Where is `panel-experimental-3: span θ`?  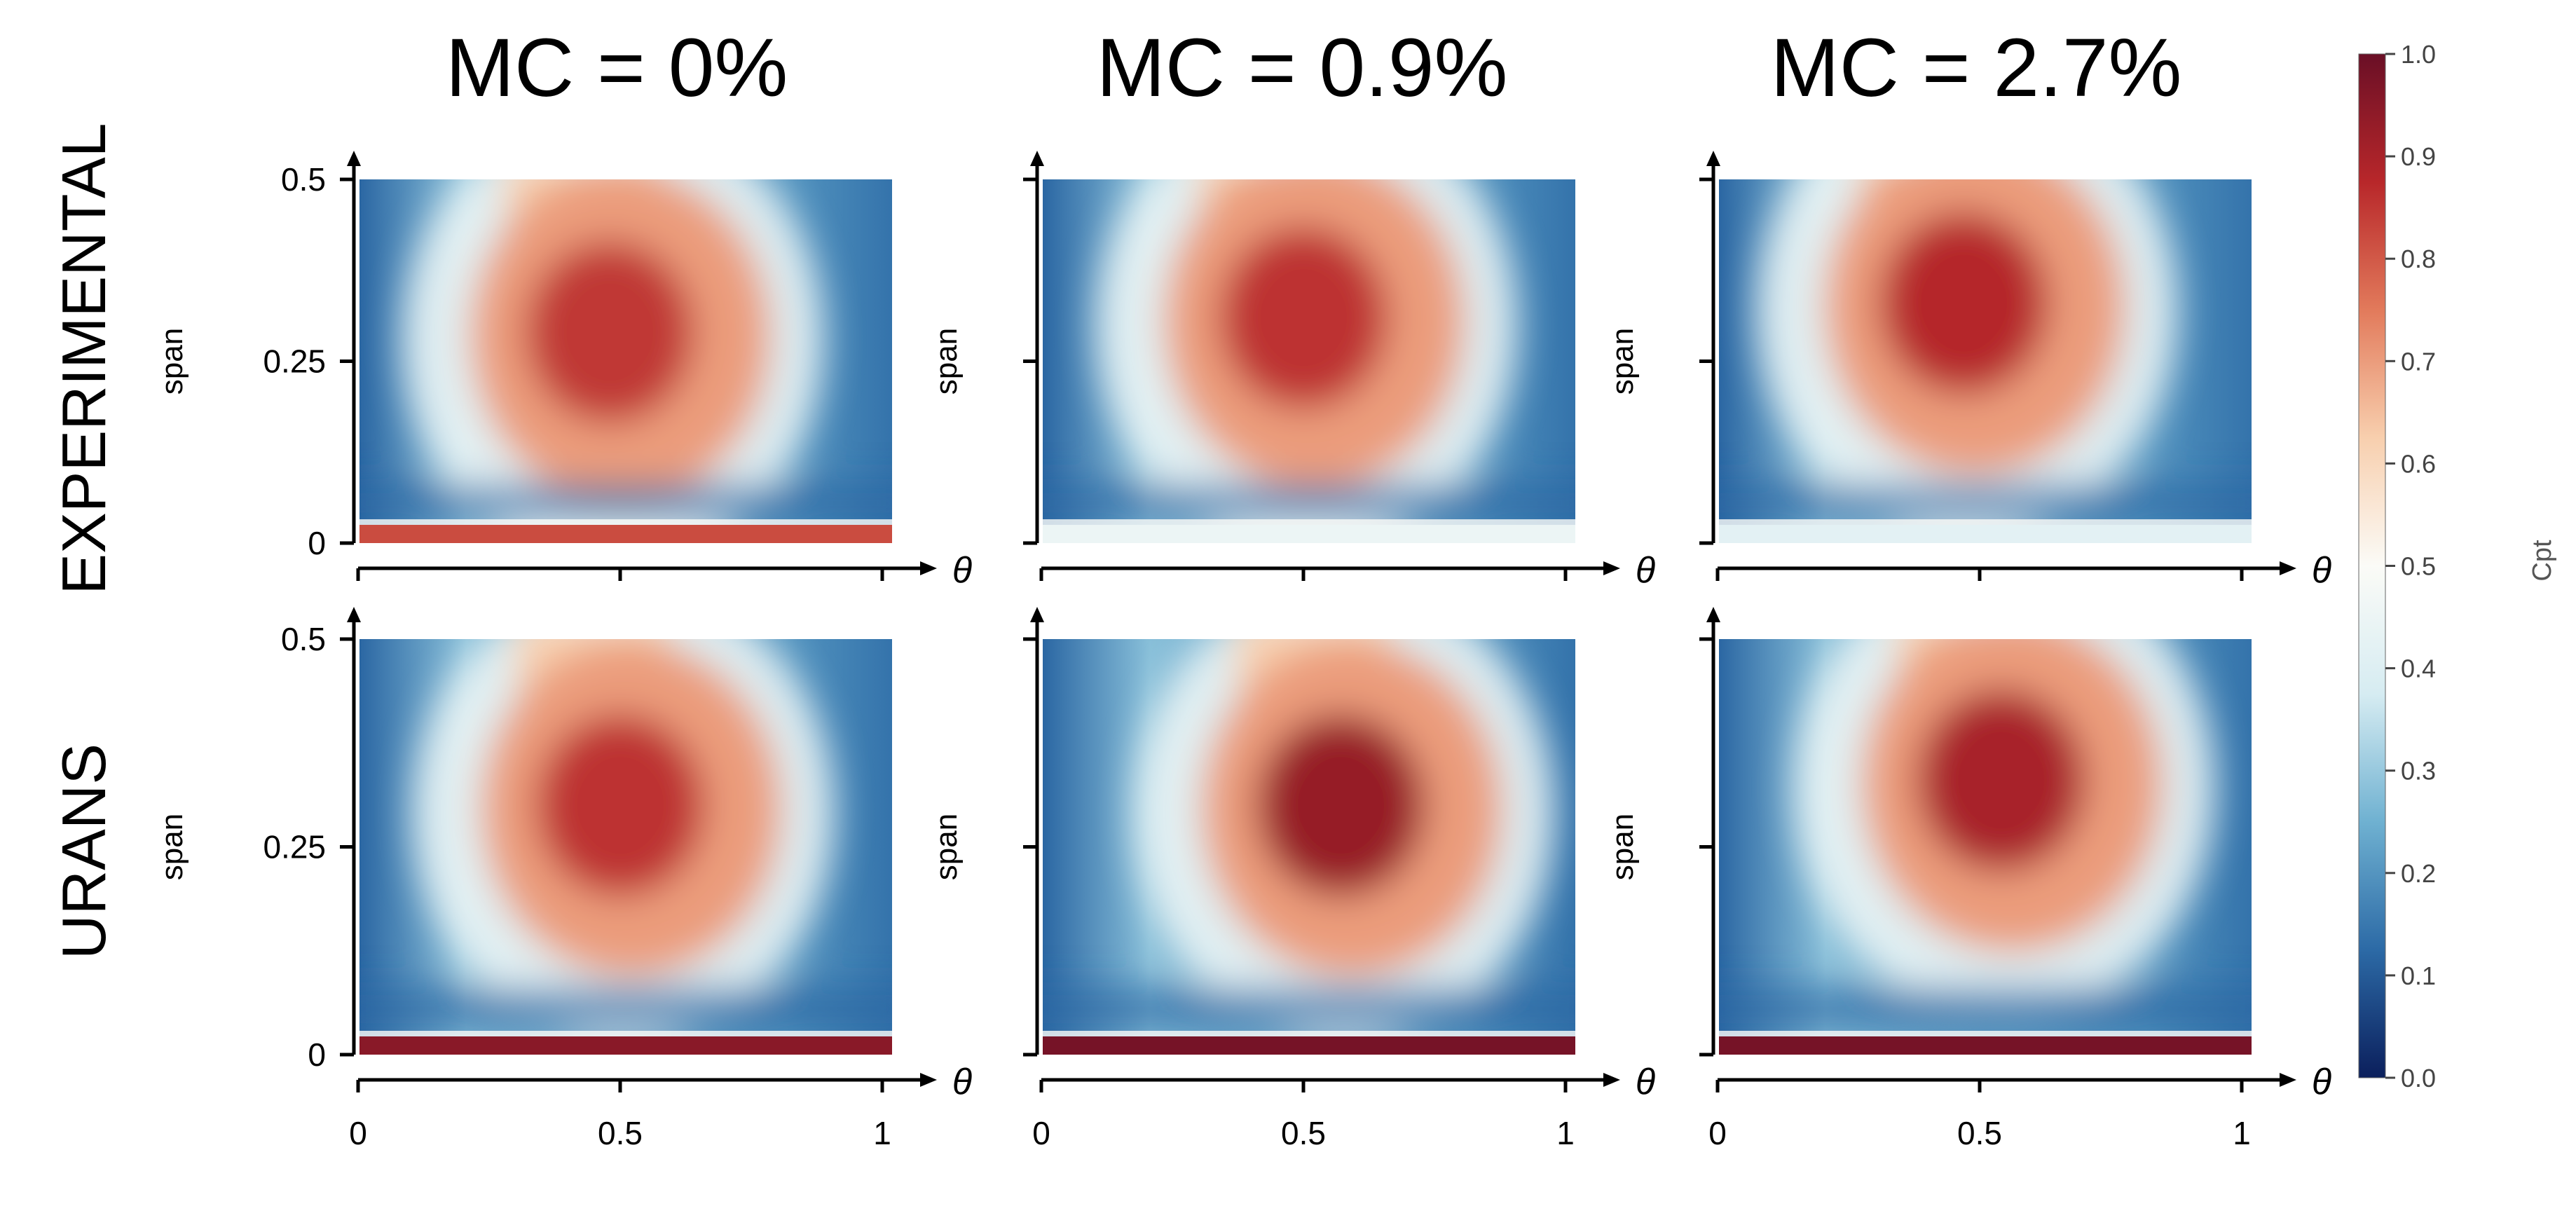
panel-experimental-3: span θ is located at coordinates (1968, 371).